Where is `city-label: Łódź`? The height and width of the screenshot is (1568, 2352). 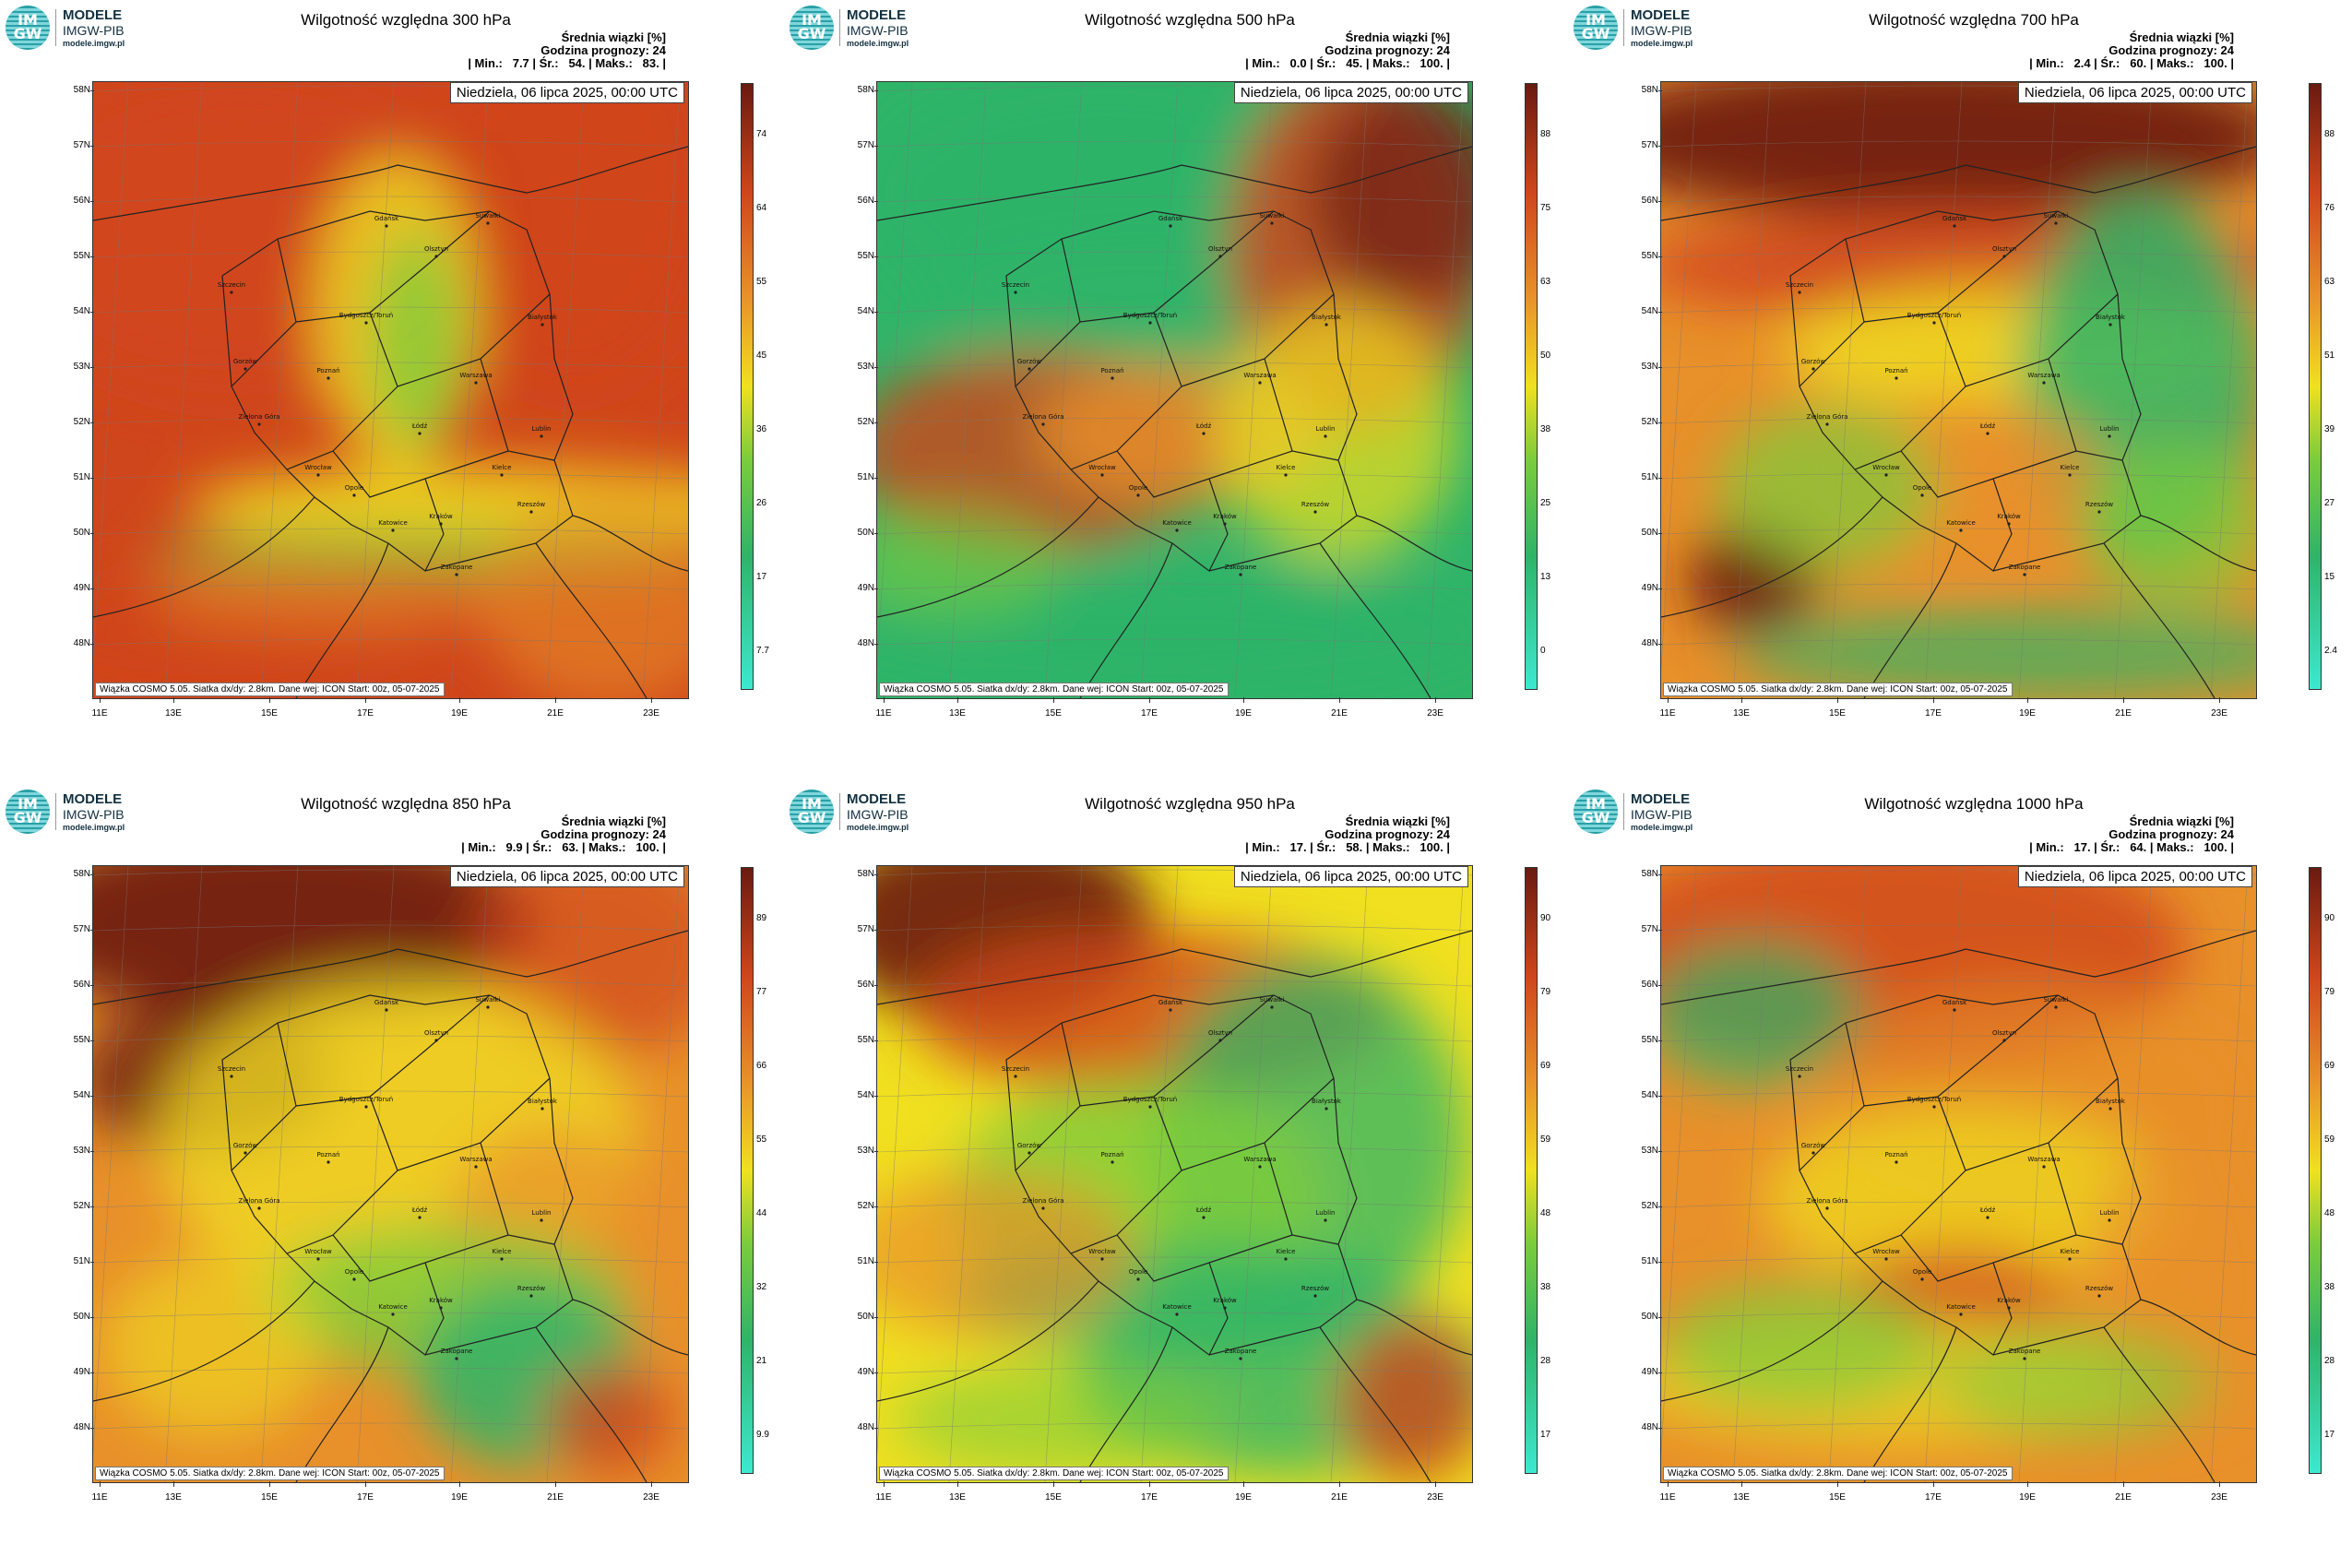 city-label: Łódź is located at coordinates (1203, 1210).